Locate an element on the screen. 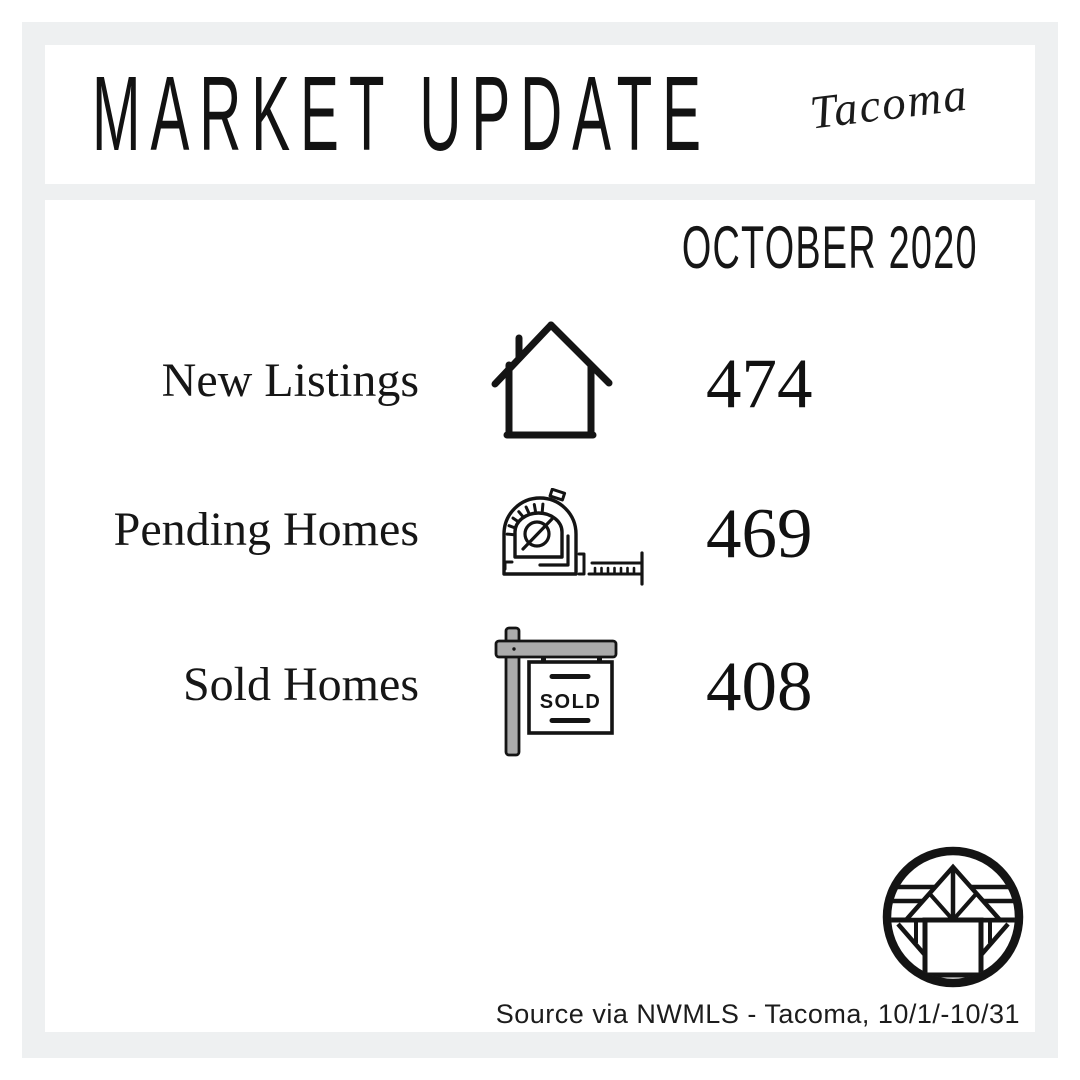  stat-value-pending-homes: 469 is located at coordinates (759, 534).